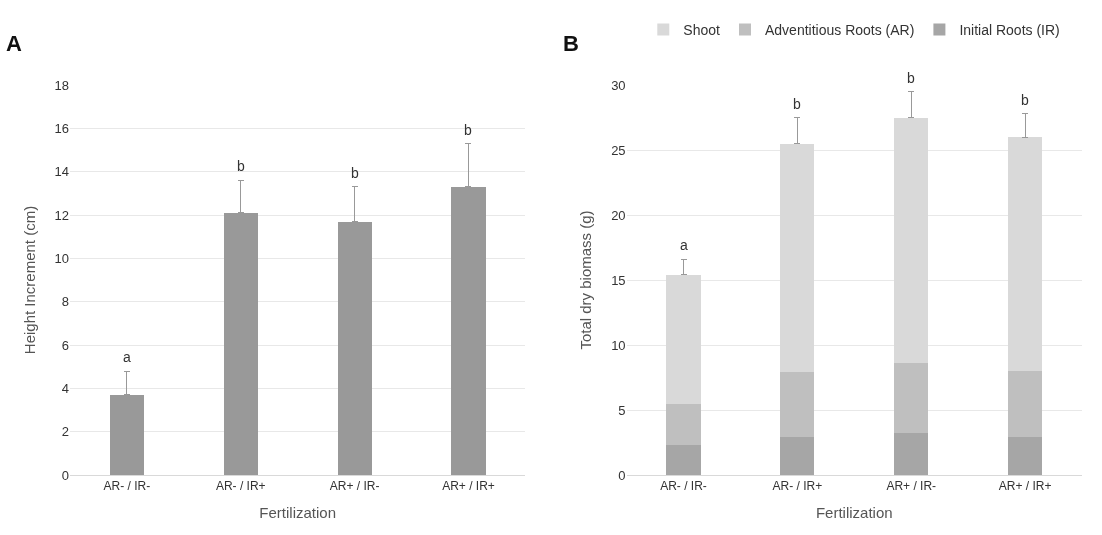  I want to click on chart-title: A, so click(14, 43).